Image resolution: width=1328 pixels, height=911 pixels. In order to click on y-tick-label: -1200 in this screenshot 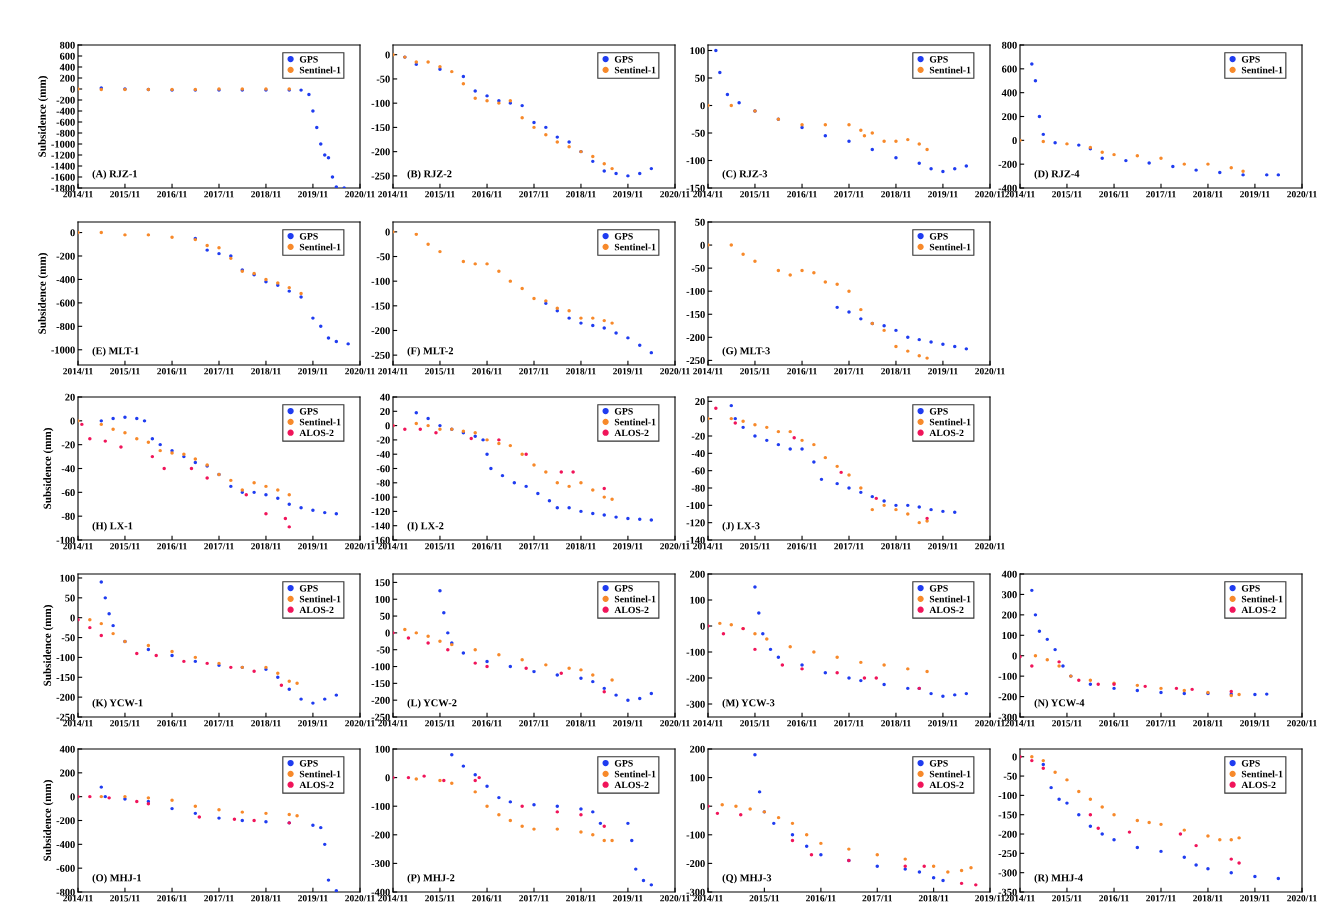, I will do `click(63, 155)`.